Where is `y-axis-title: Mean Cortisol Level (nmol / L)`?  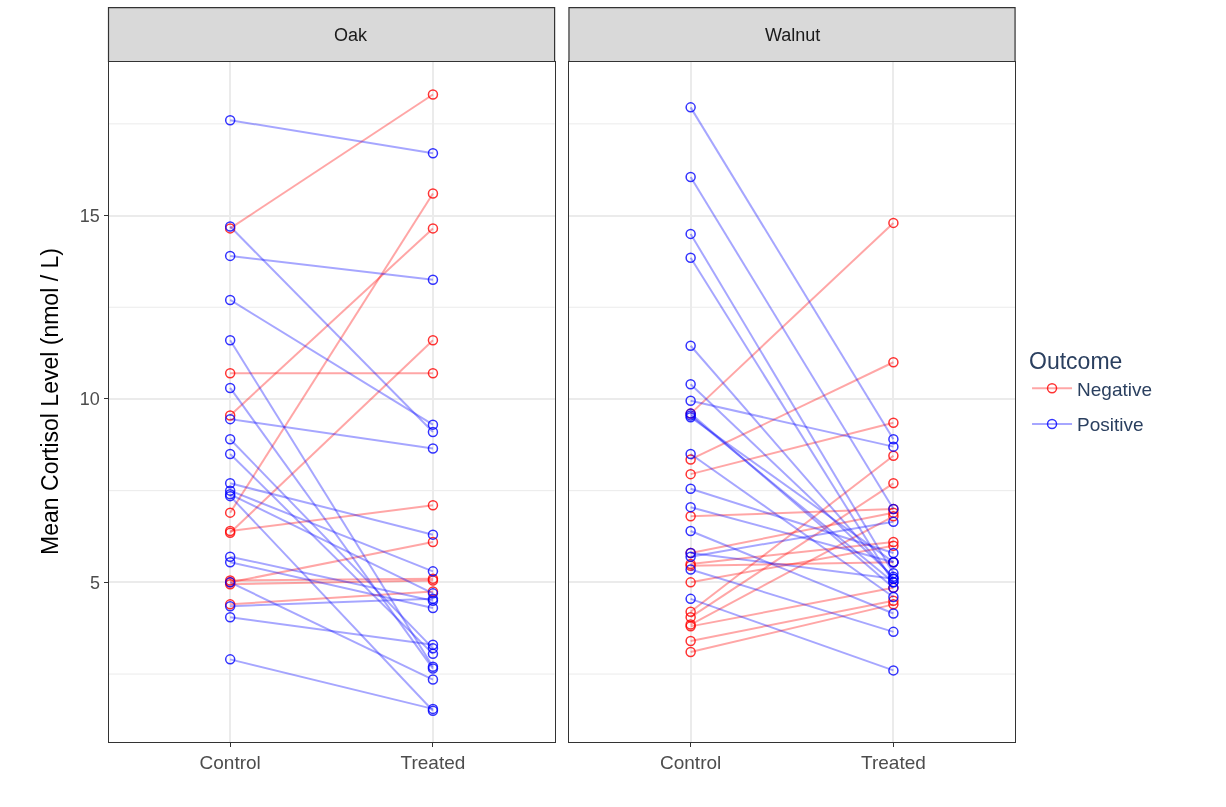 y-axis-title: Mean Cortisol Level (nmol / L) is located at coordinates (50, 401).